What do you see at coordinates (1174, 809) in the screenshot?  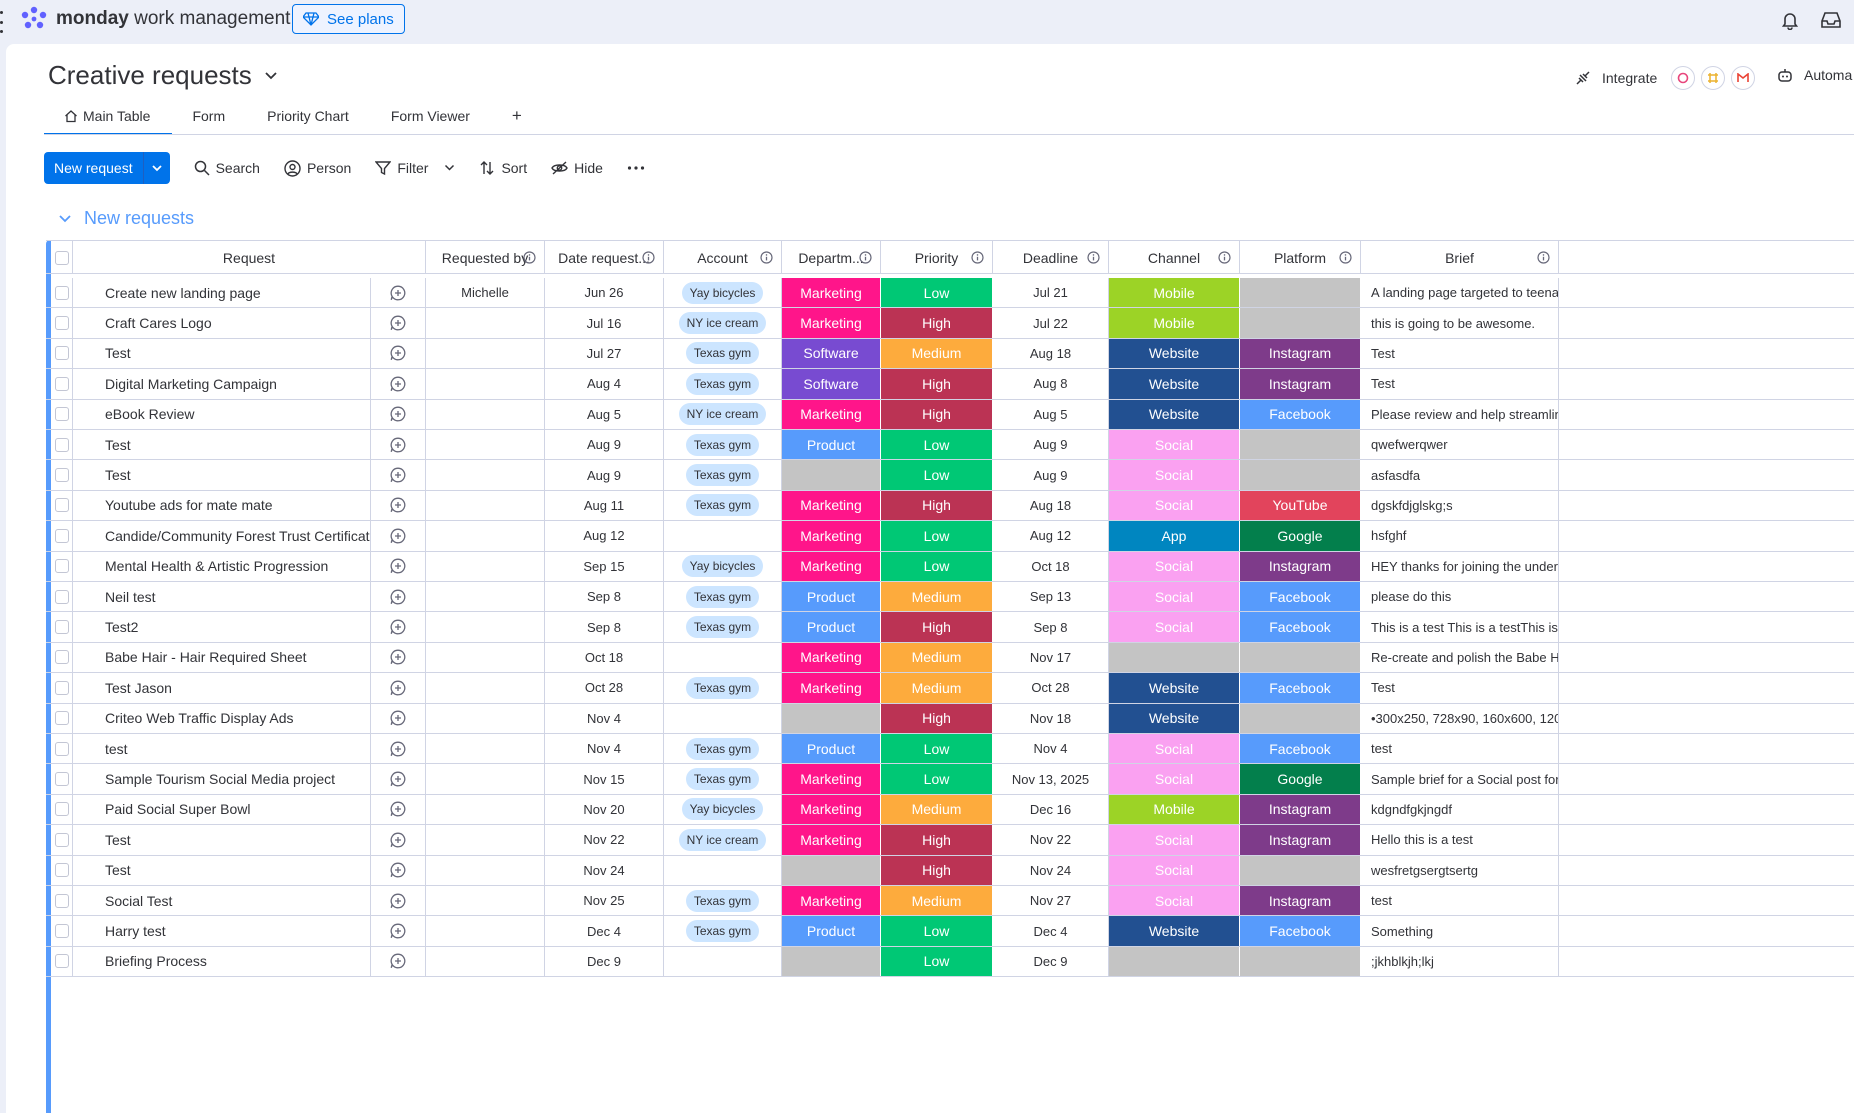 I see `channel-status: Mobile` at bounding box center [1174, 809].